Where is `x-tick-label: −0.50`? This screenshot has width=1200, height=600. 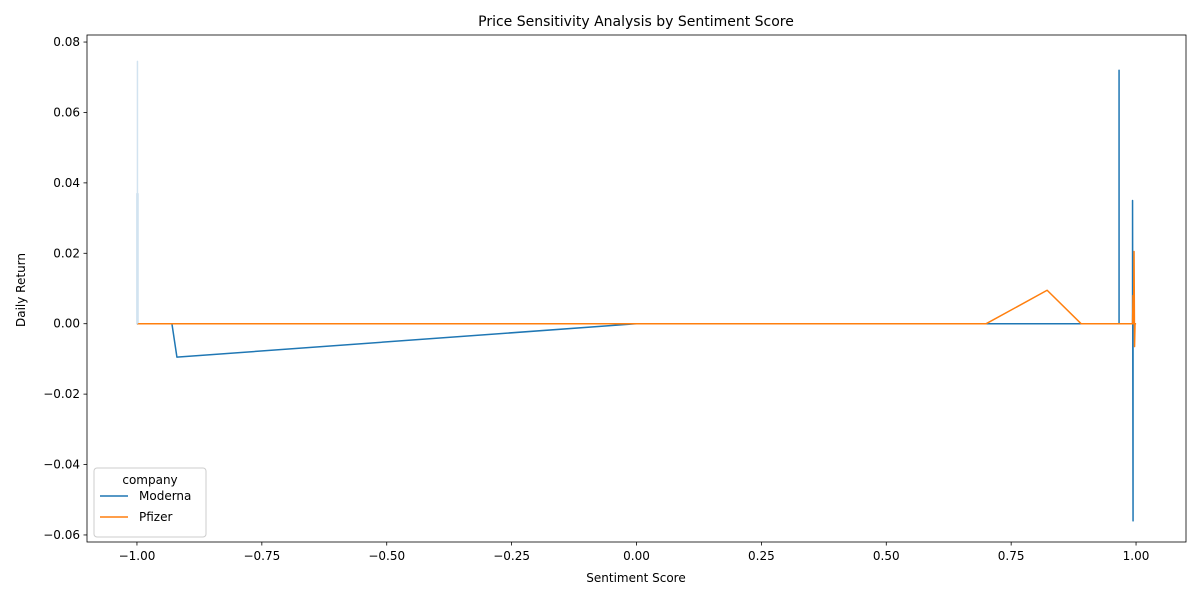
x-tick-label: −0.50 is located at coordinates (386, 556).